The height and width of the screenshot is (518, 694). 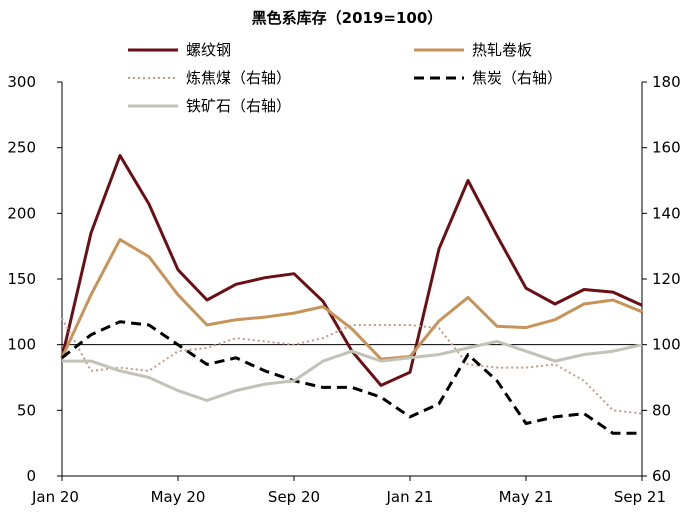 What do you see at coordinates (21, 213) in the screenshot?
I see `left-y-tick-label: 200` at bounding box center [21, 213].